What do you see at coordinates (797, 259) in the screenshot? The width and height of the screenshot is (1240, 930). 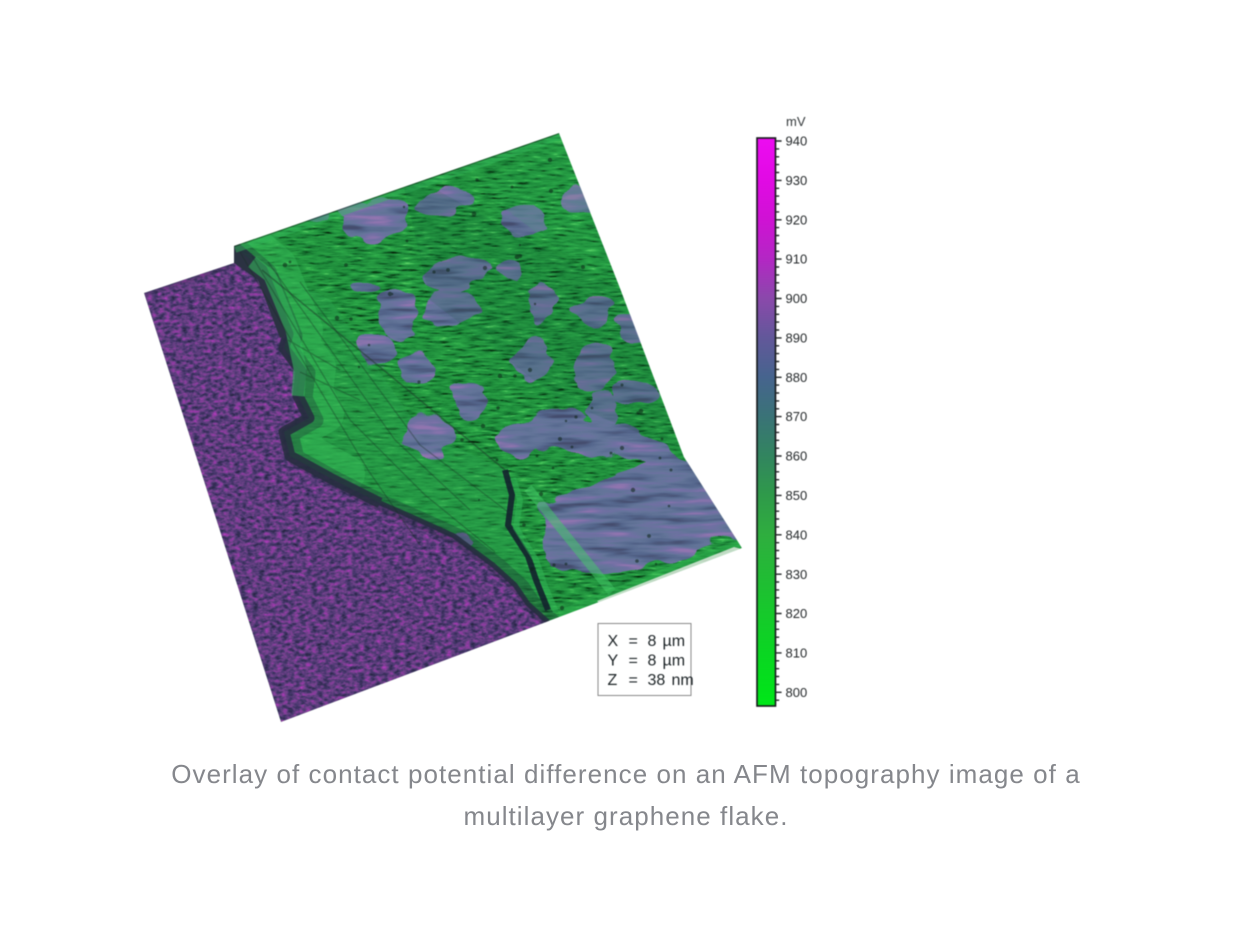 I see `svg-text: 910` at bounding box center [797, 259].